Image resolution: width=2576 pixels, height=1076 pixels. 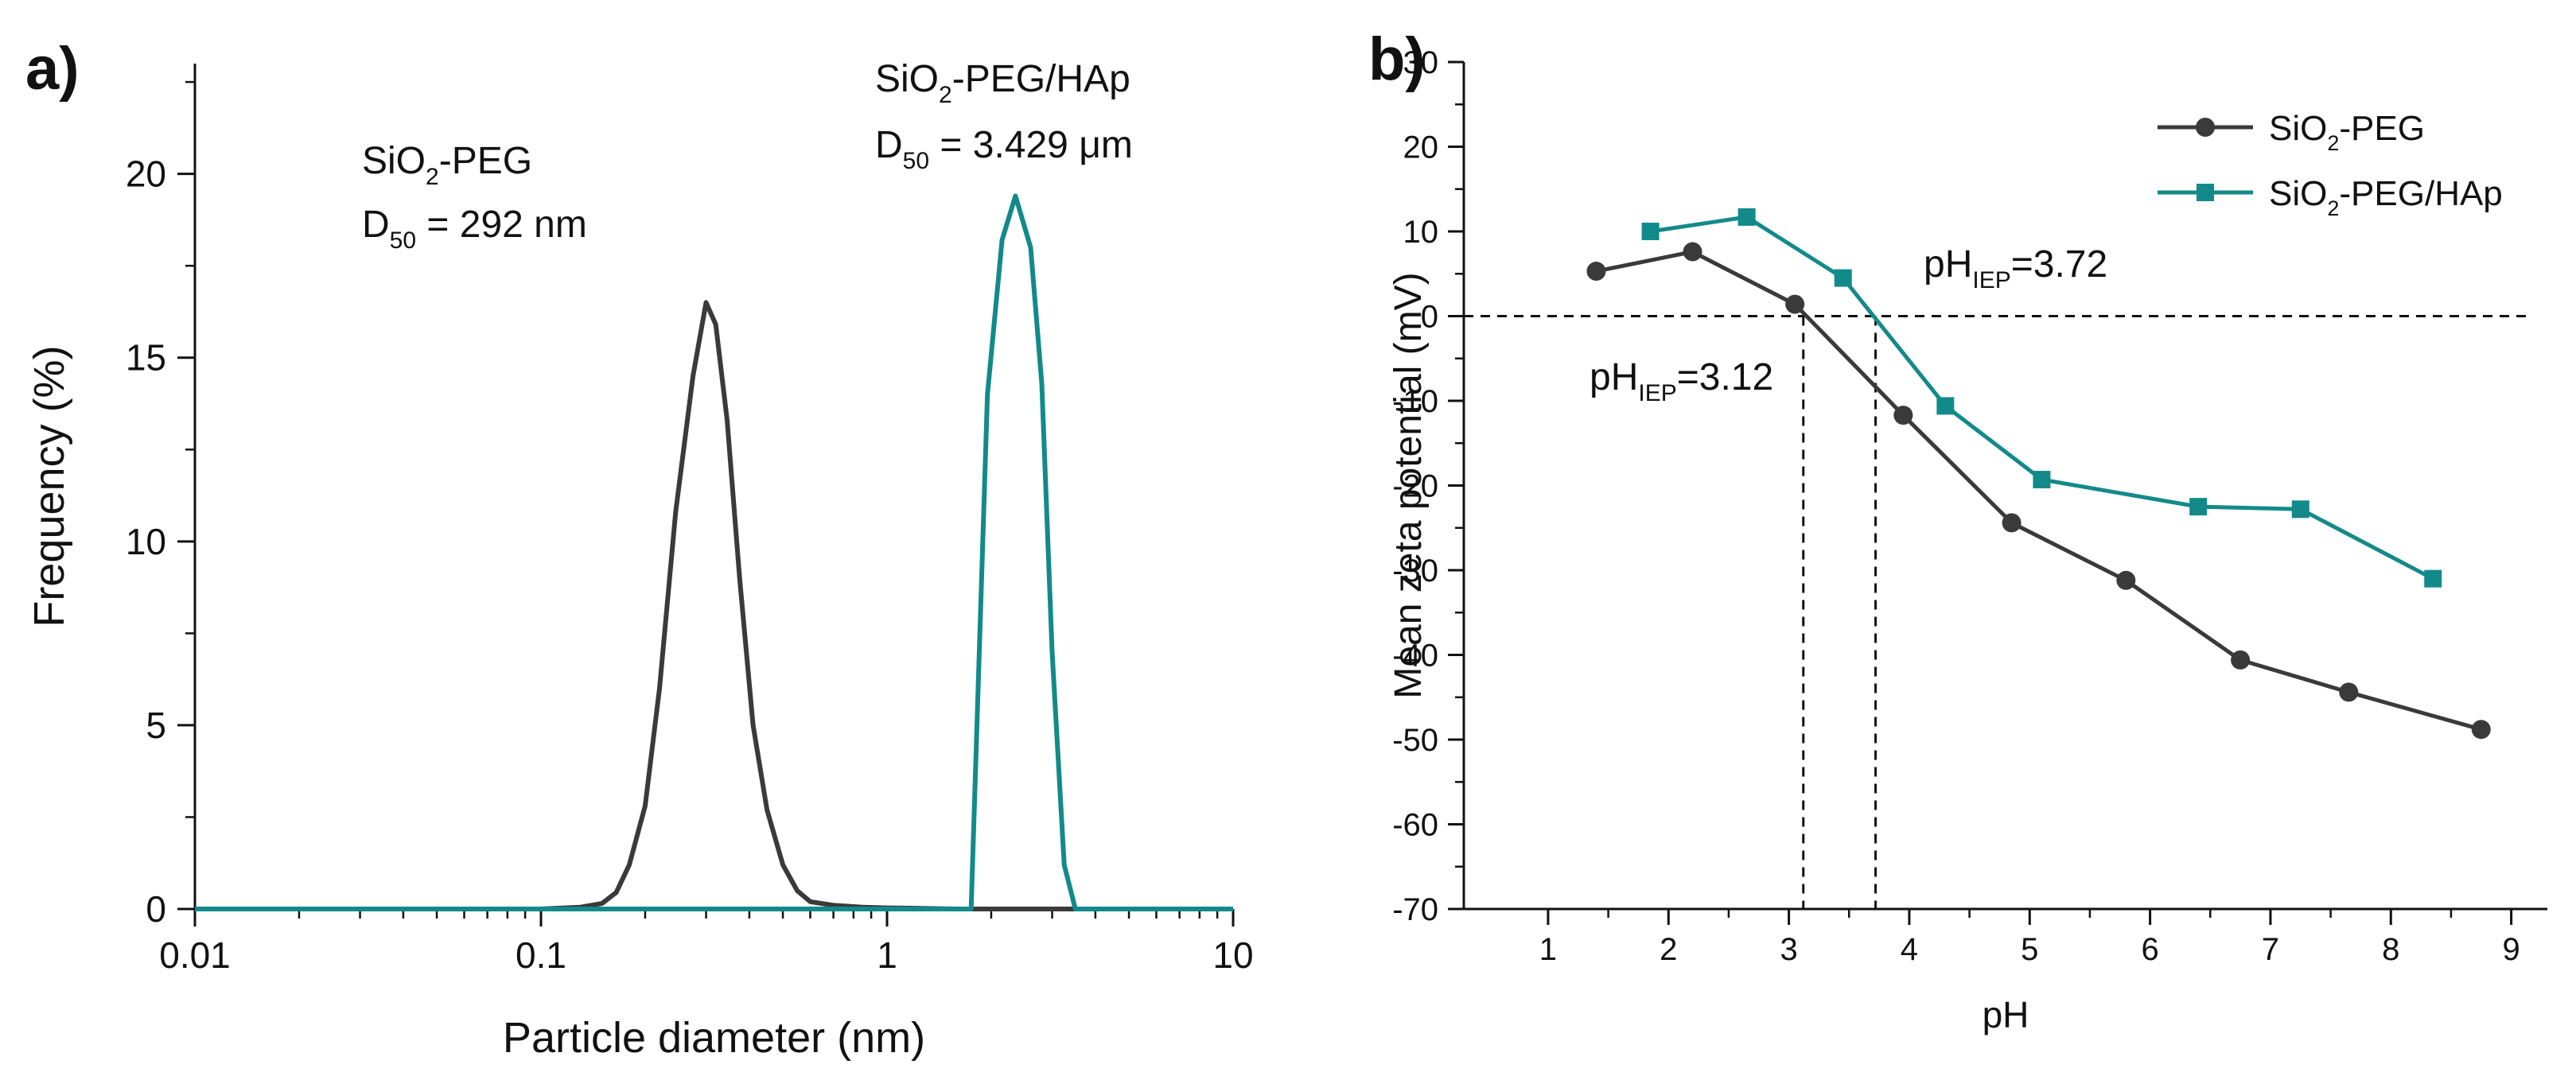 I want to click on annotation-sio2-peg: SiO2-PEG, so click(x=447, y=165).